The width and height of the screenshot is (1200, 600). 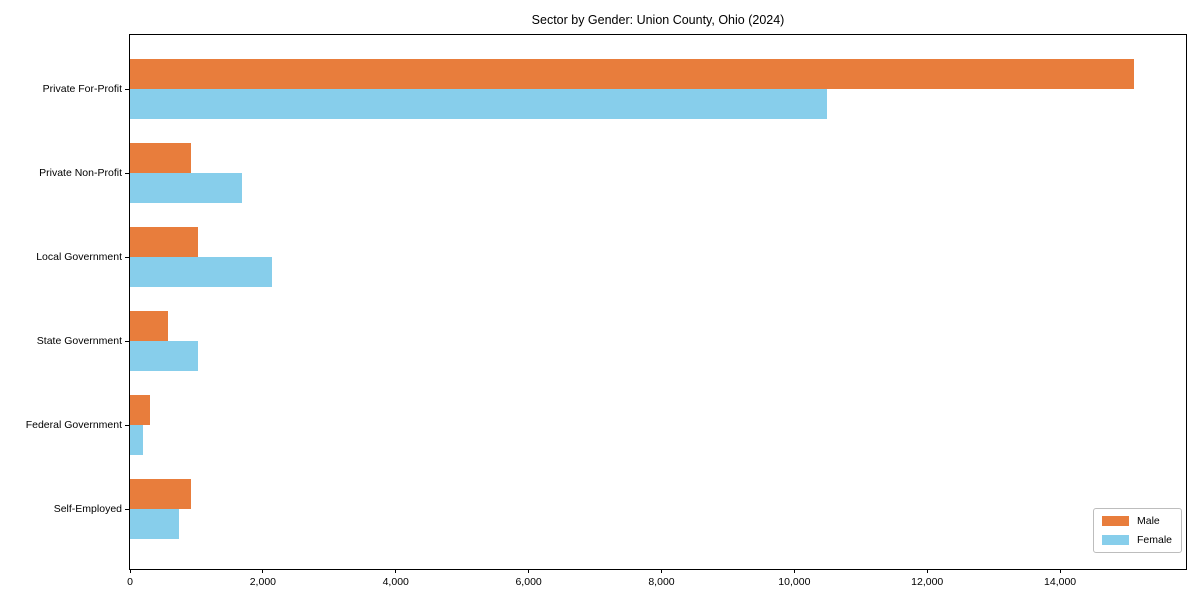 I want to click on x-axis-label: 10,000, so click(x=794, y=582).